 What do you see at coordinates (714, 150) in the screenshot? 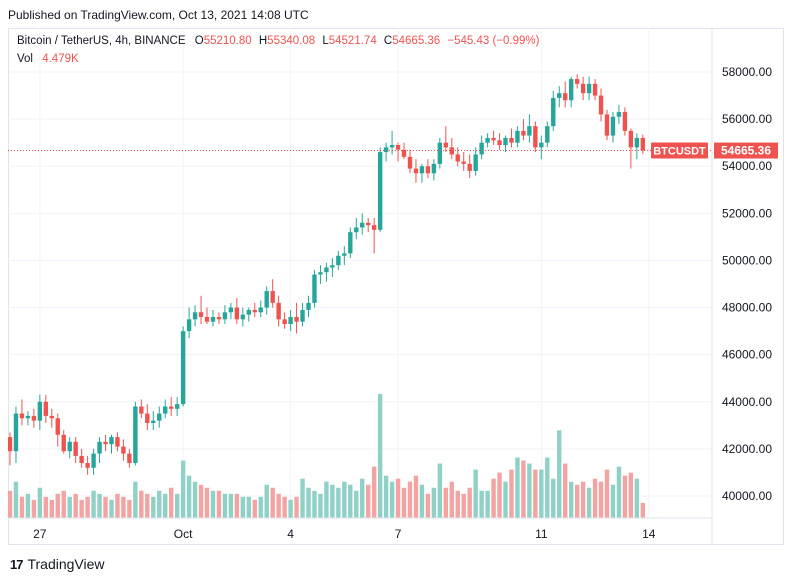
I see `last-price-tag: BTCUSDT 54665.36` at bounding box center [714, 150].